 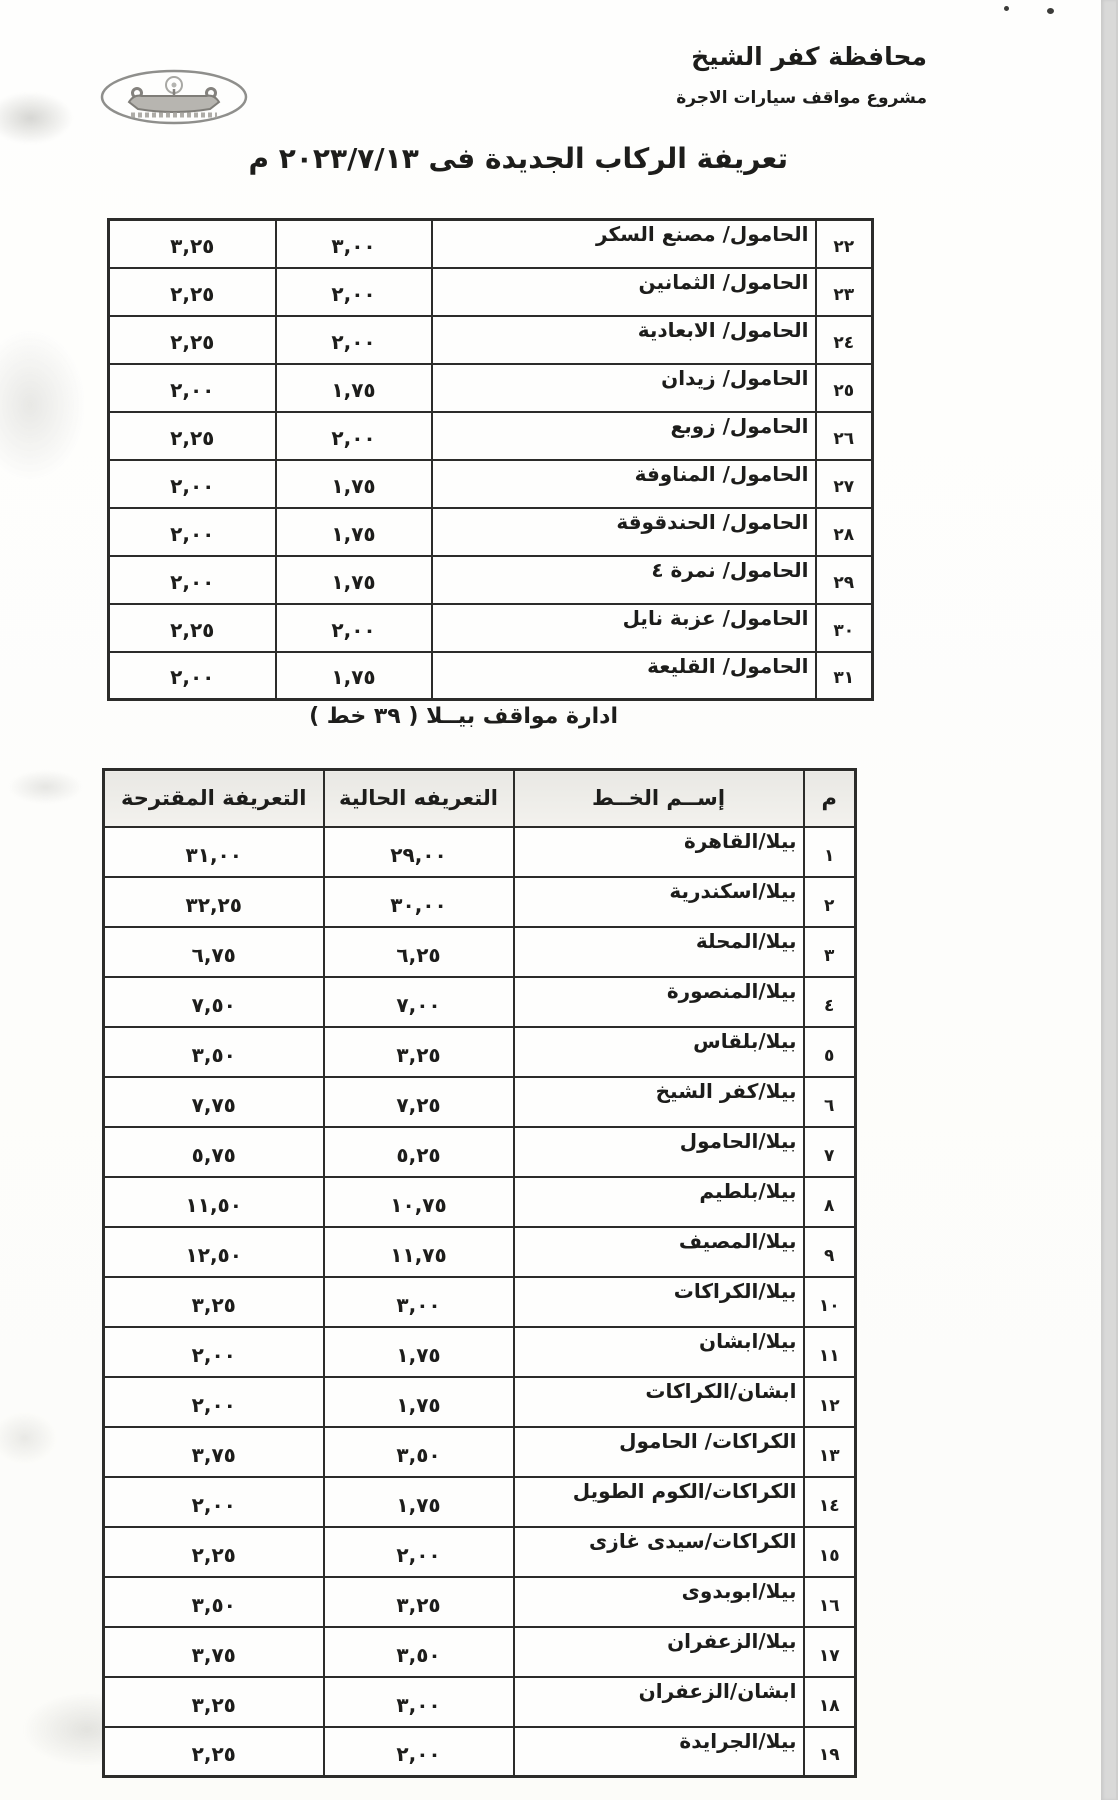 I want to click on table-row: ٣١ الحامول/ القليعة ١,٧٥ ٢,٠٠, so click(x=490, y=675).